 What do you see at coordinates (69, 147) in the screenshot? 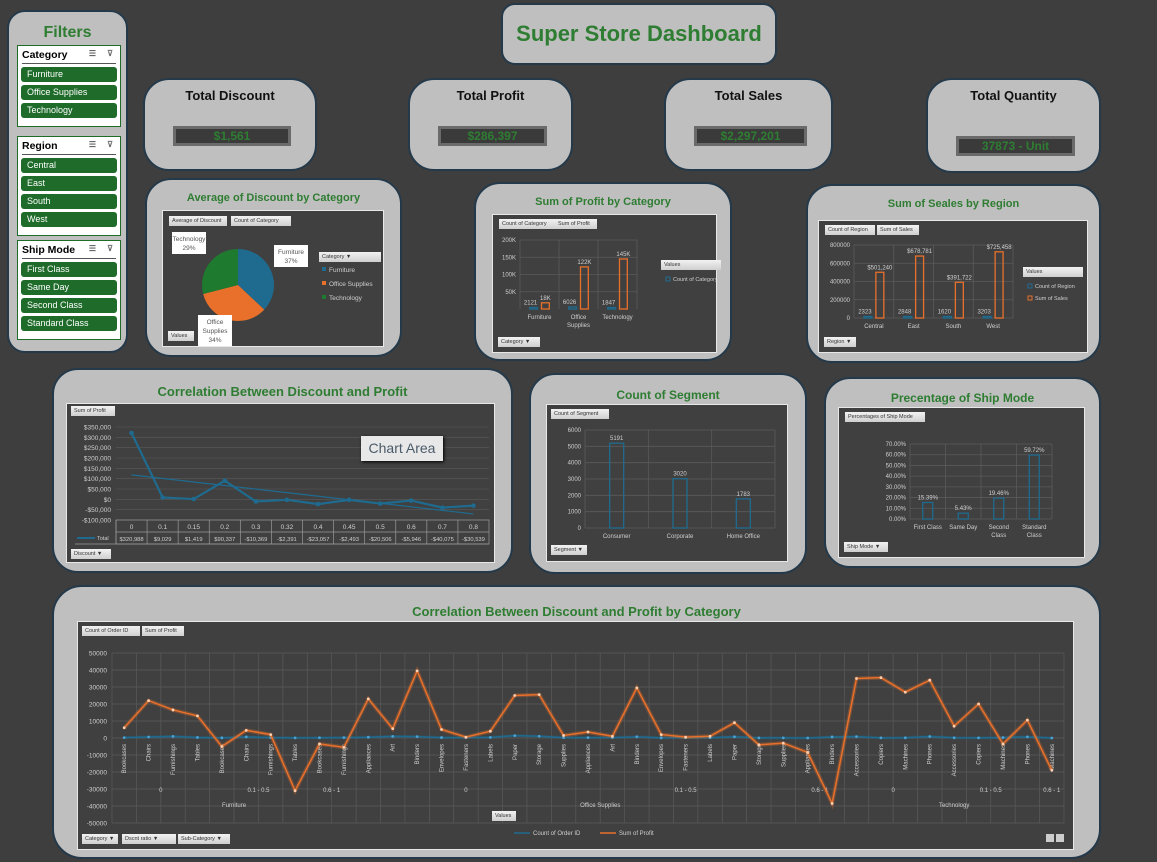
I see `slicer-header: Region ☰ ⊽` at bounding box center [69, 147].